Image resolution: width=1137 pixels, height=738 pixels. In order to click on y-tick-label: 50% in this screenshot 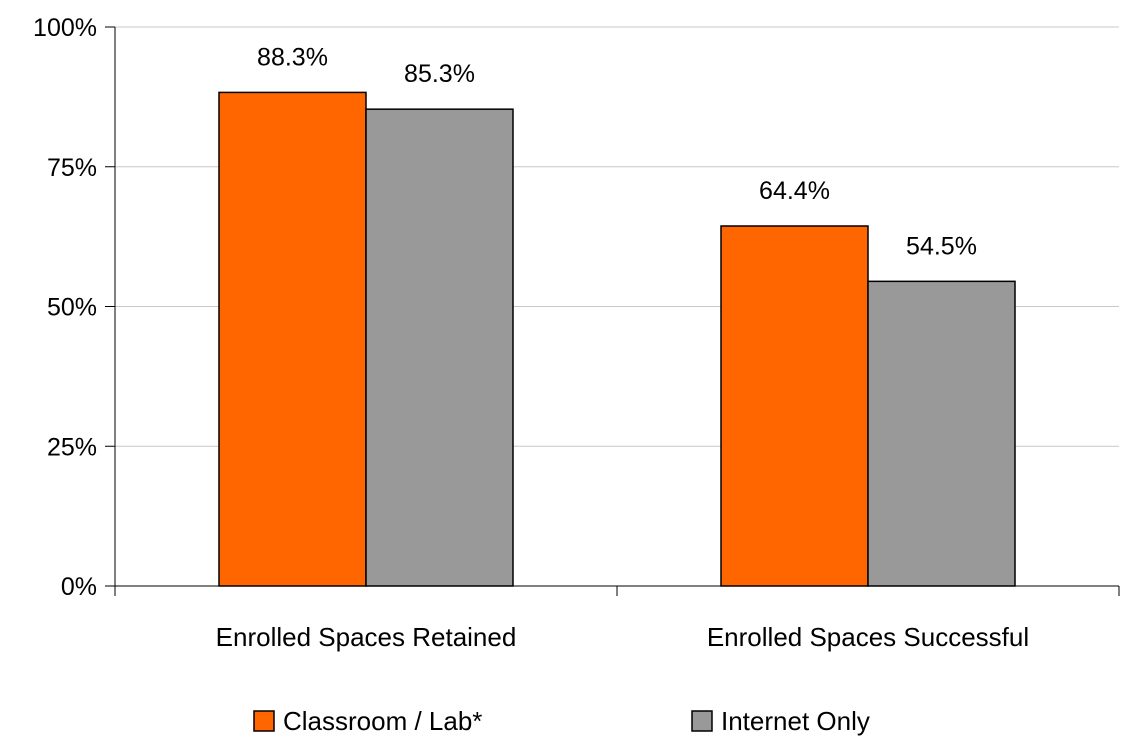, I will do `click(72, 308)`.